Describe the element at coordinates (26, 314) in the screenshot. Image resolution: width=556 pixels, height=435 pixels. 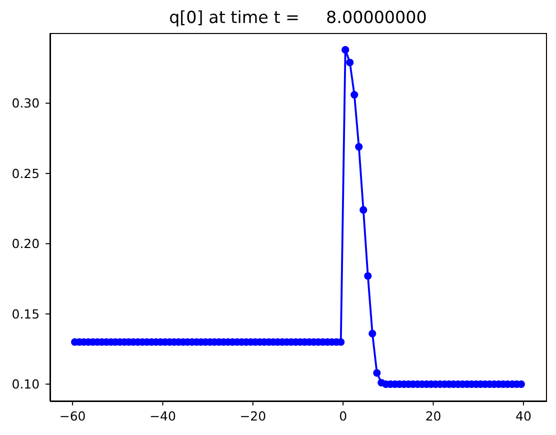
I see `y-tick-label: 0.15` at that location.